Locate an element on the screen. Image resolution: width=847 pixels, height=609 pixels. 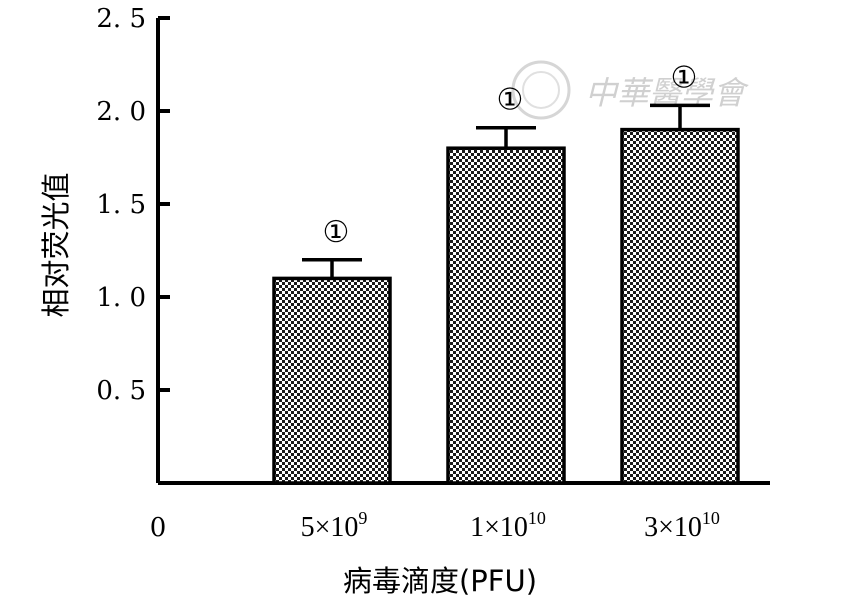
y-axis-title: 相对荧光值 is located at coordinates (56, 244).